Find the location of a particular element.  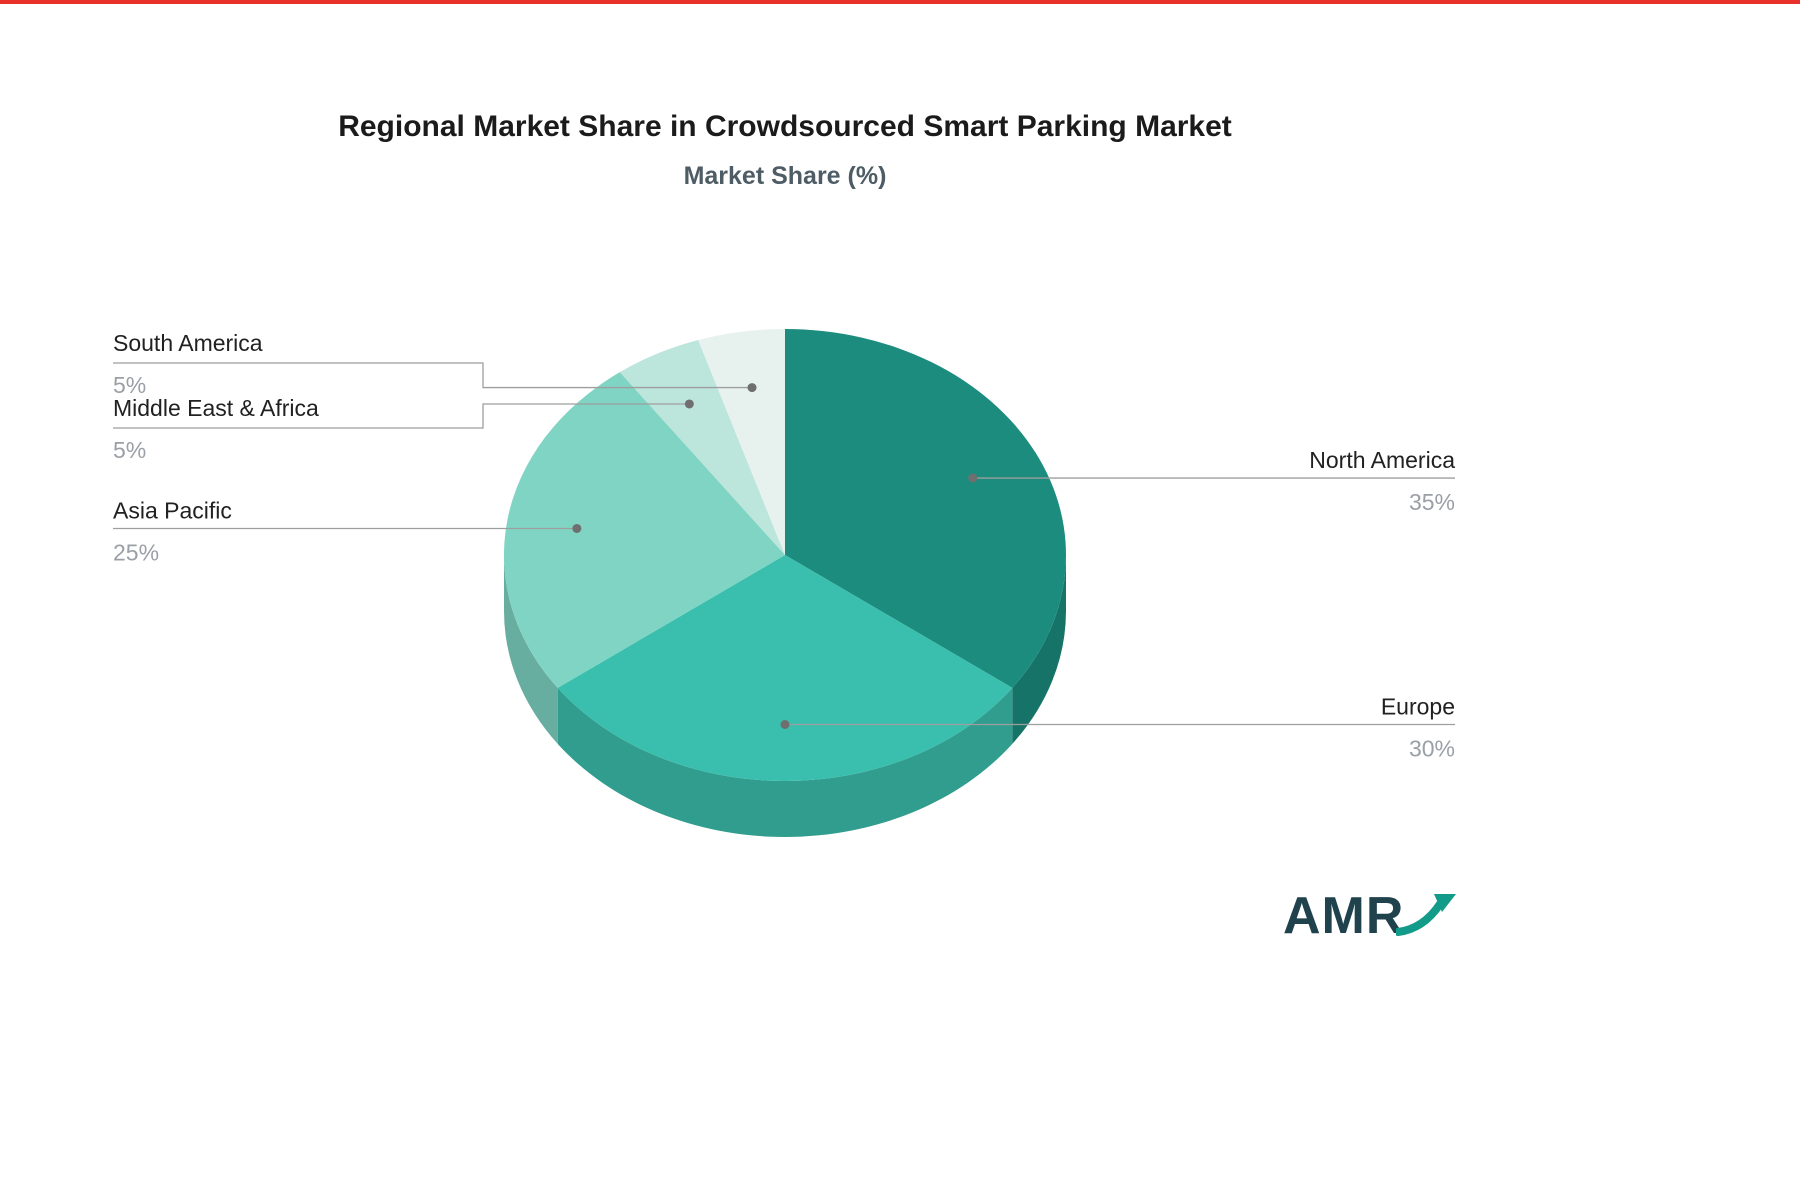

leader-dot-north-america is located at coordinates (973, 478).